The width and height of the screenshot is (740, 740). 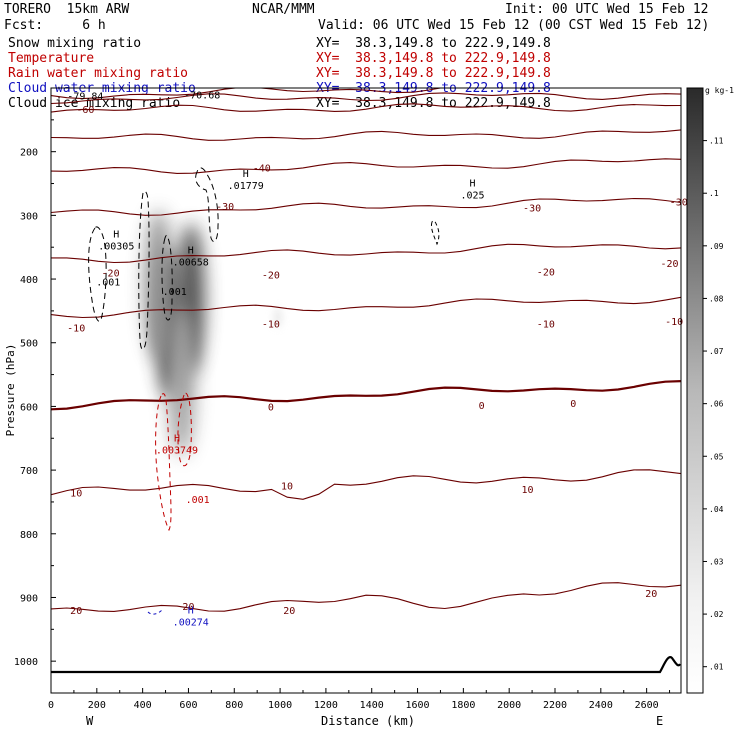 What do you see at coordinates (366, 665) in the screenshot?
I see `terrain-line` at bounding box center [366, 665].